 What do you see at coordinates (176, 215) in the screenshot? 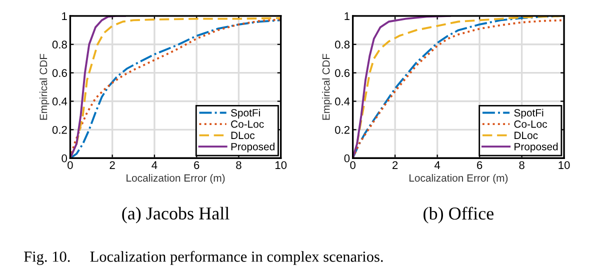
I see `text: (a) Jacobs Hall` at bounding box center [176, 215].